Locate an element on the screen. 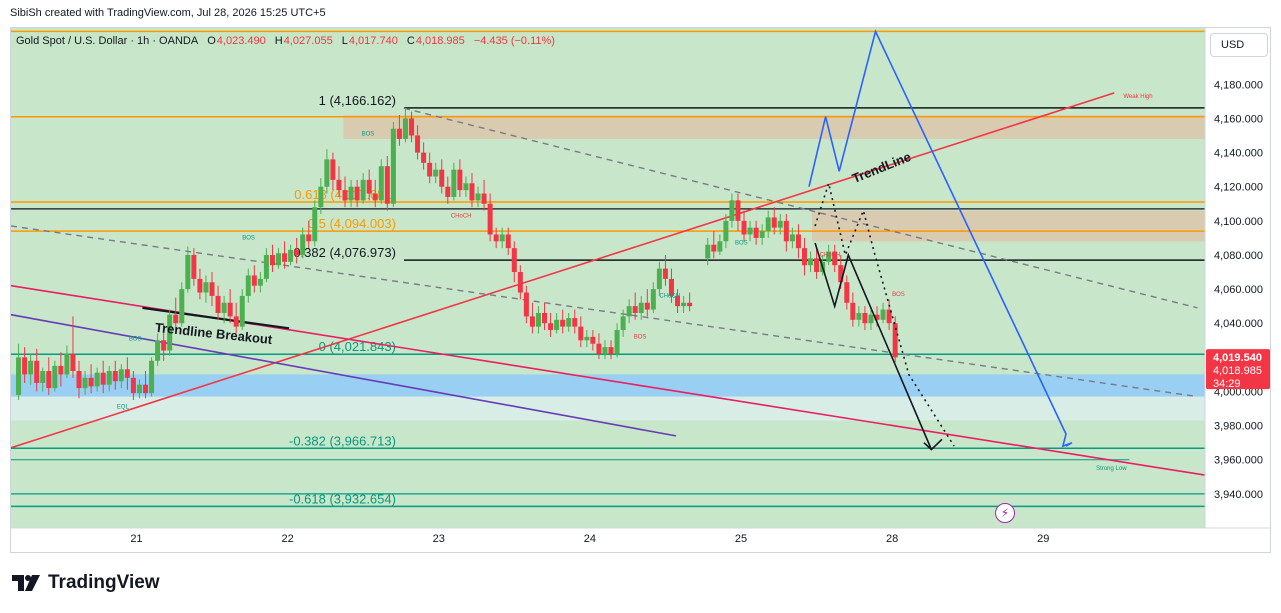 The height and width of the screenshot is (613, 1281). purple-line is located at coordinates (343, 375).